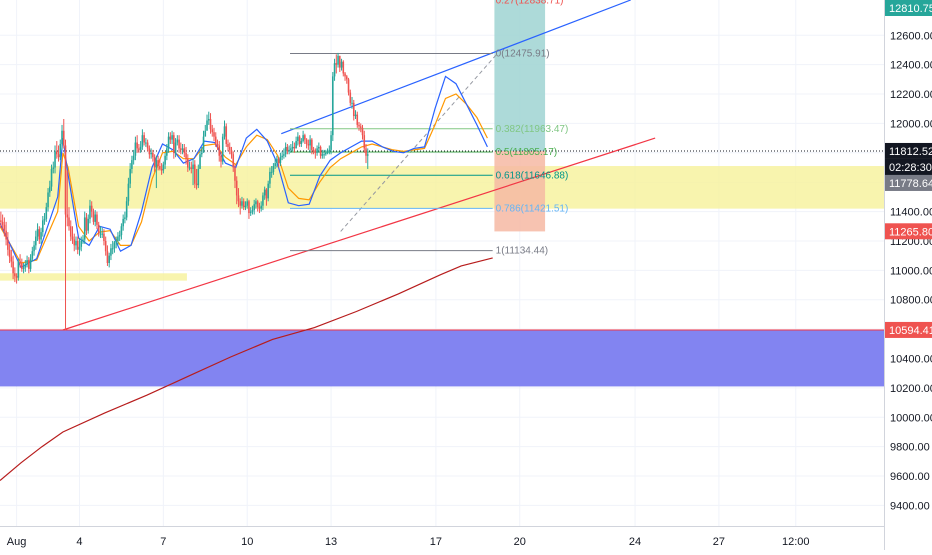 This screenshot has width=932, height=555. I want to click on price-tick-label: 10400.00, so click(911, 360).